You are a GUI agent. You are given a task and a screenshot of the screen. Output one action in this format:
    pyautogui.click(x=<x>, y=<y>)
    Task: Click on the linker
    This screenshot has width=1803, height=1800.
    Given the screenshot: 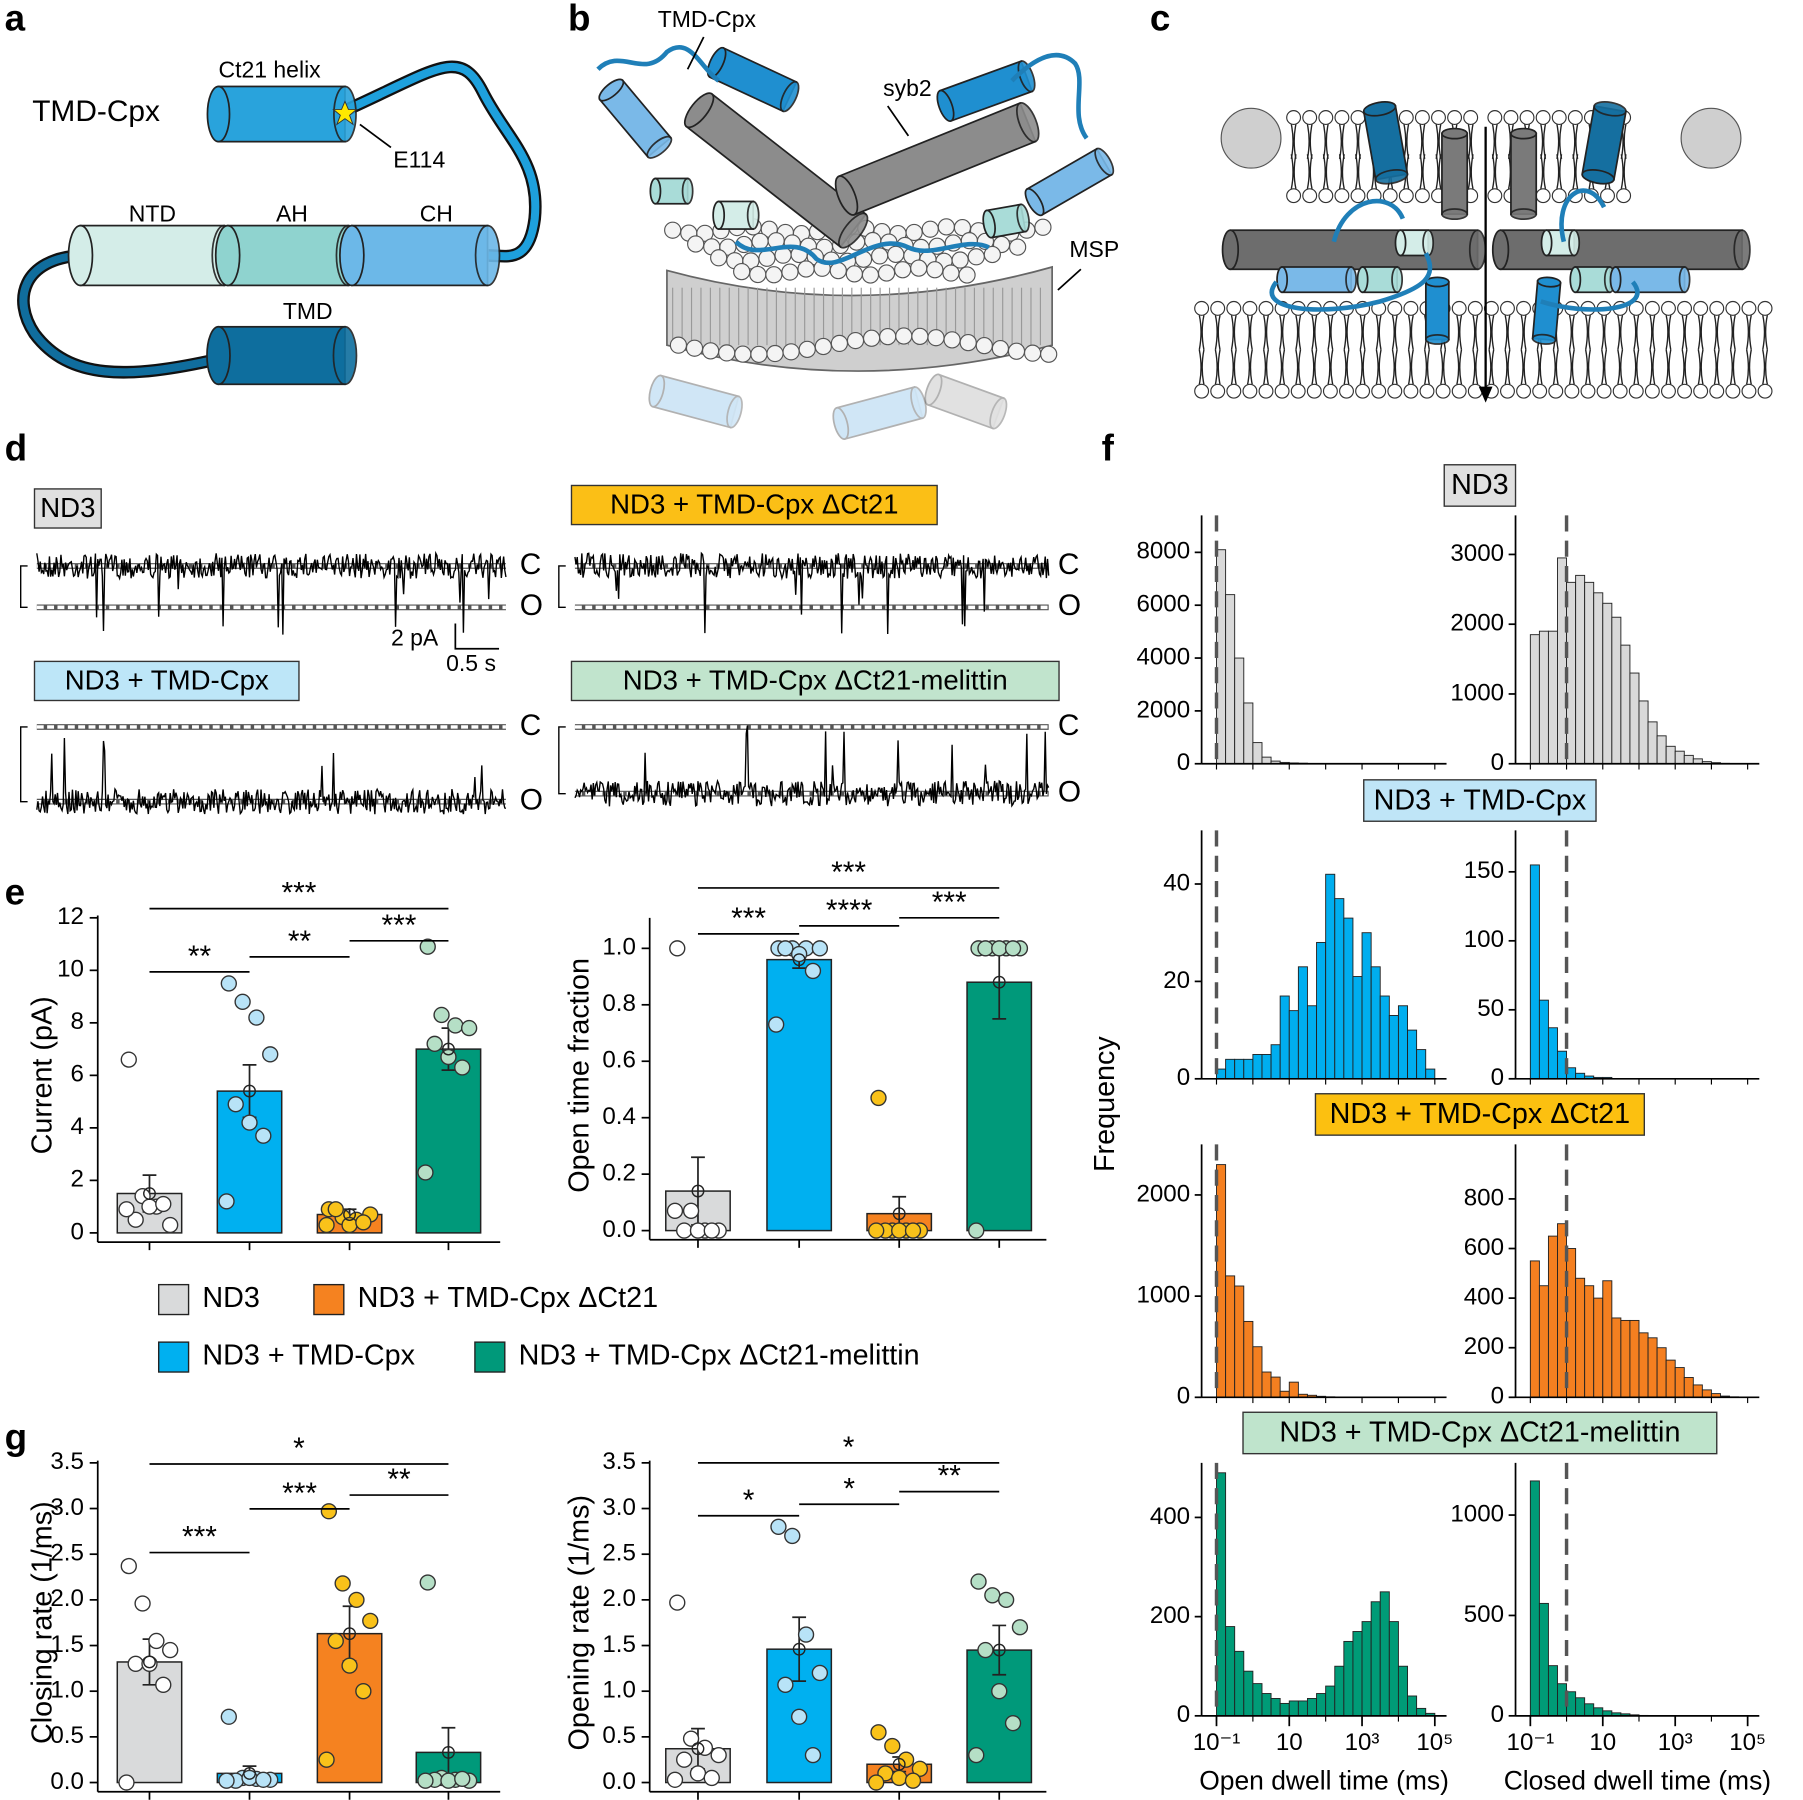 What is the action you would take?
    pyautogui.click(x=842, y=155)
    